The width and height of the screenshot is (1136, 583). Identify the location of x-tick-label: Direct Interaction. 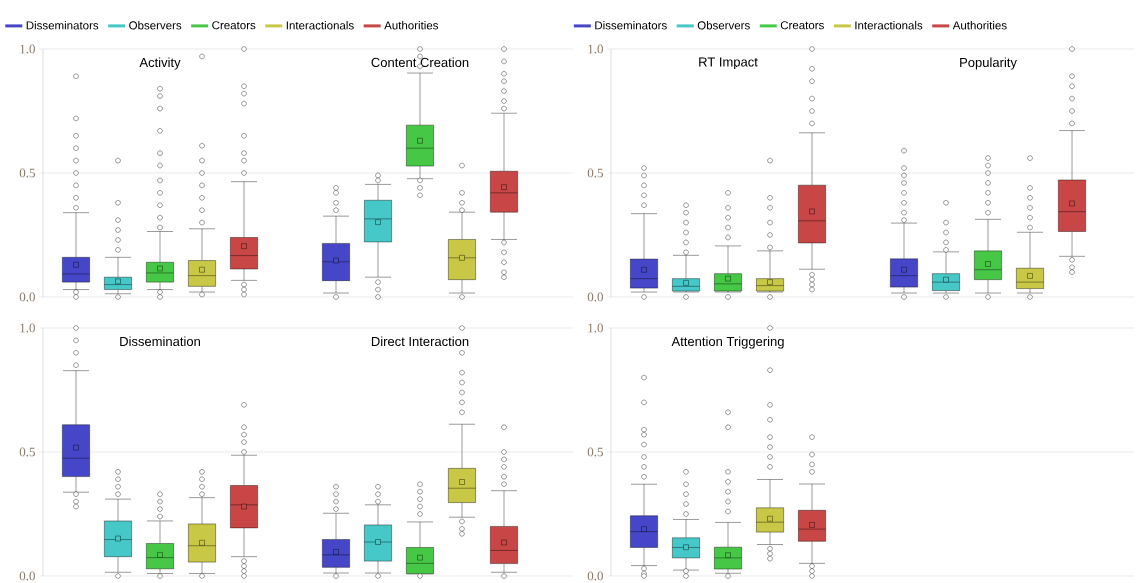
(420, 341).